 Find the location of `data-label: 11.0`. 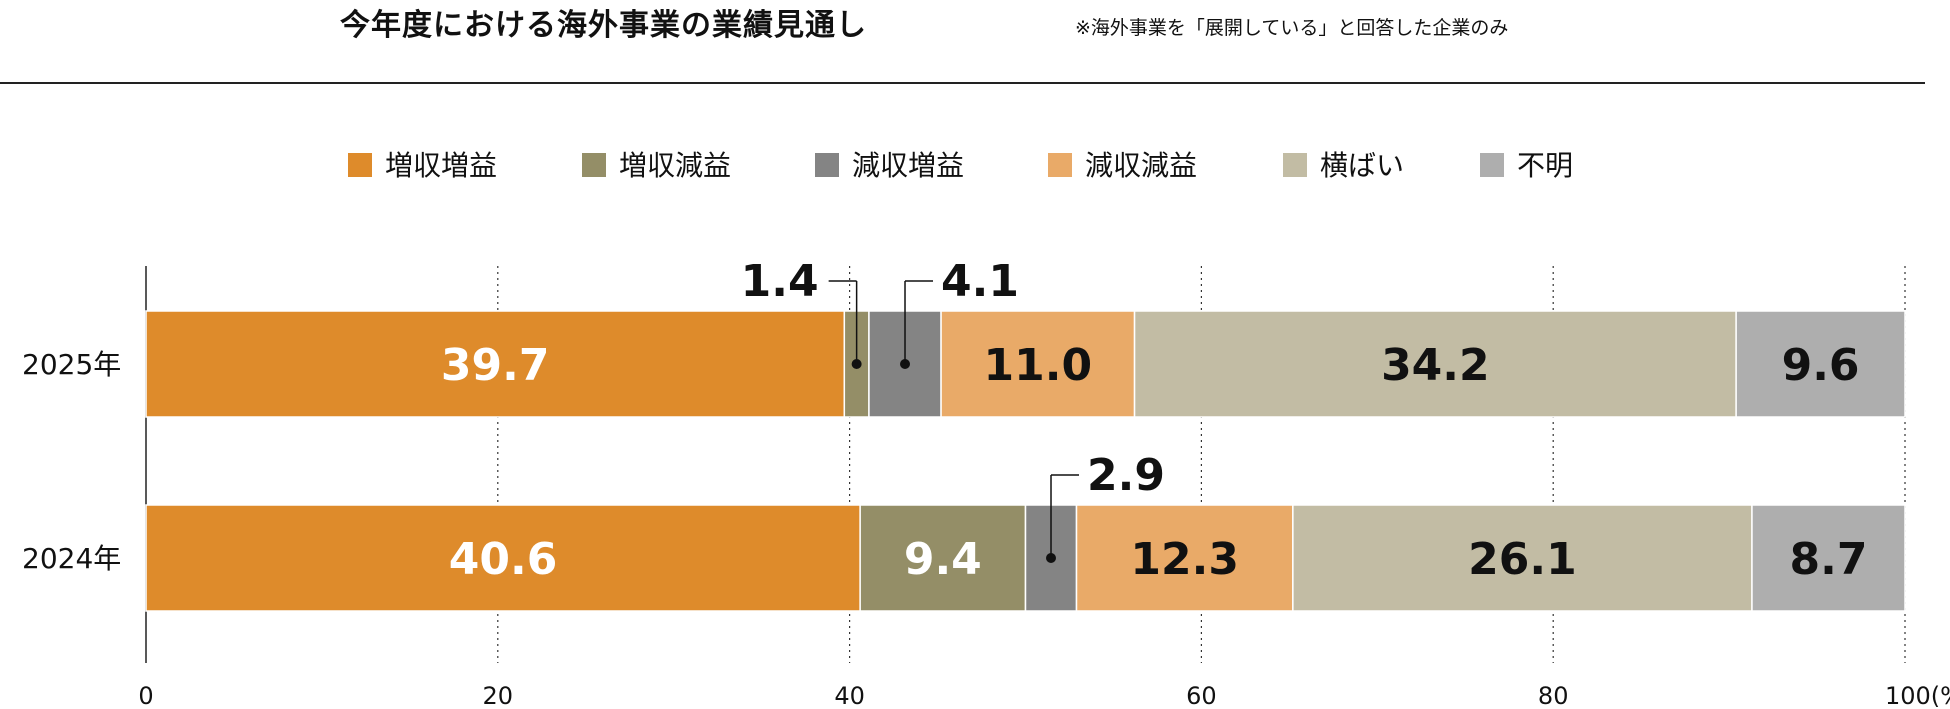

data-label: 11.0 is located at coordinates (1038, 365).